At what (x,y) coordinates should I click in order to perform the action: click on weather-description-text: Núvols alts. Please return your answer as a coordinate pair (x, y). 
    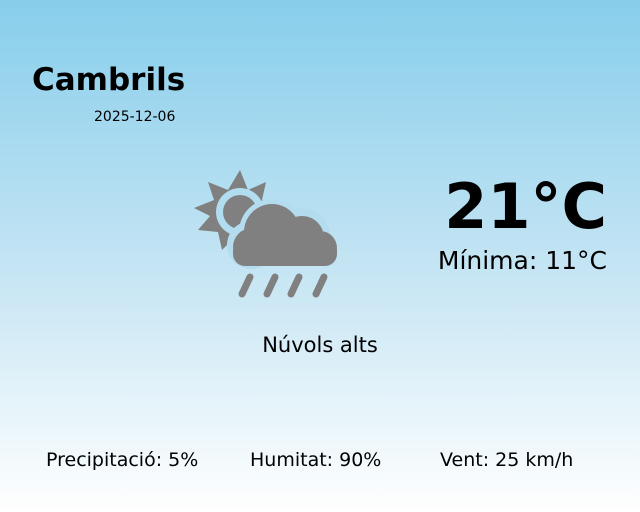
    Looking at the image, I should click on (320, 345).